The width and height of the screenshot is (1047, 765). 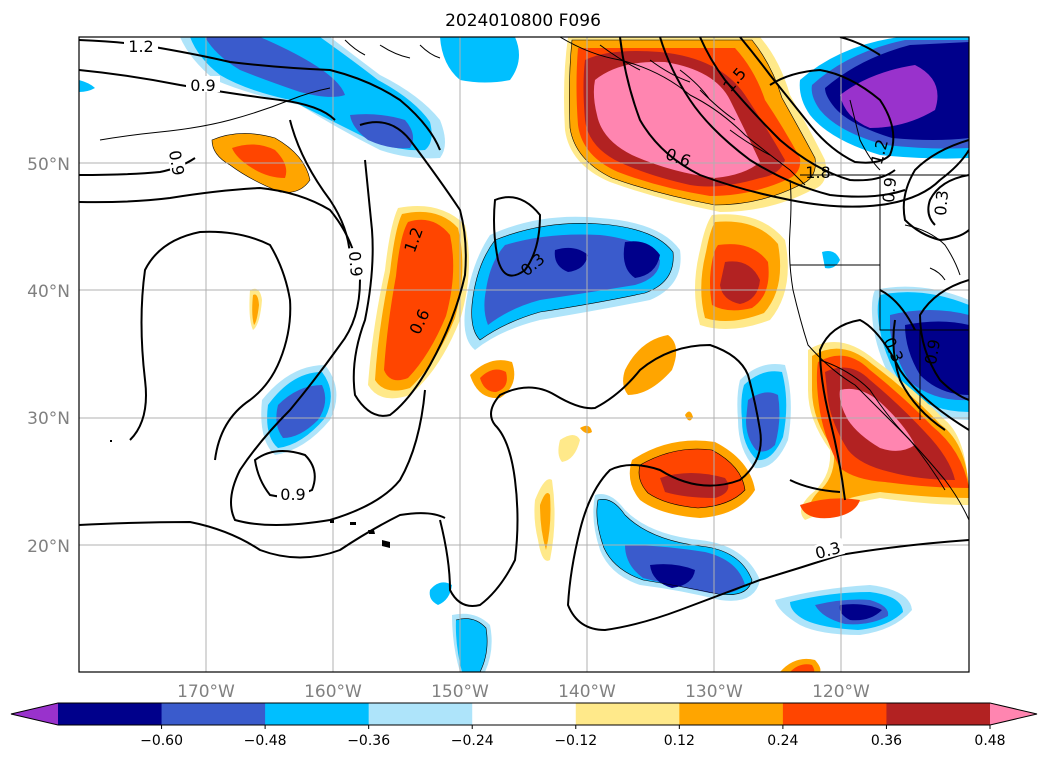 I want to click on lat-label: 40°N, so click(x=48, y=292).